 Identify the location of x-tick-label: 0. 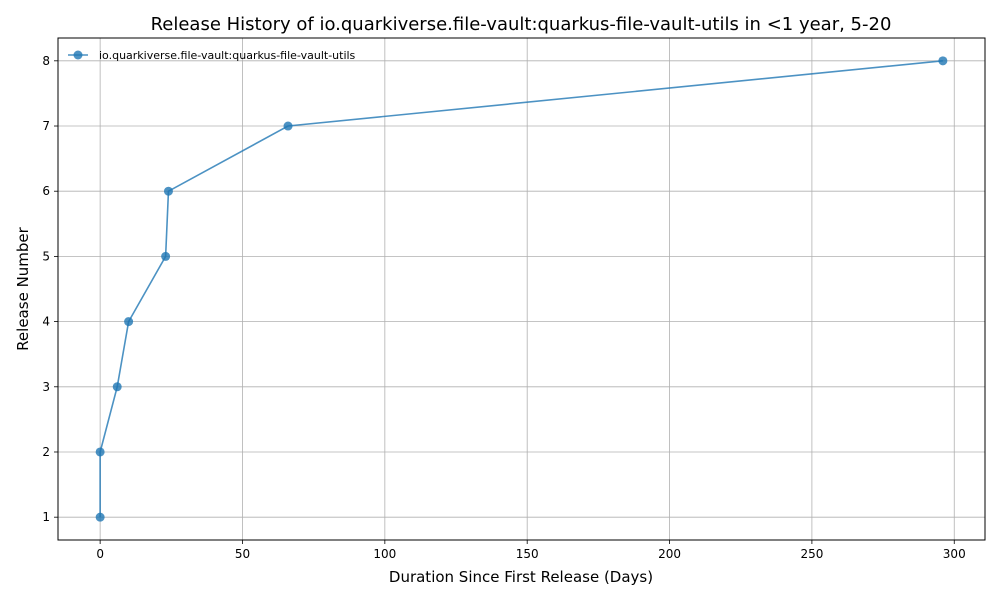
(100, 554).